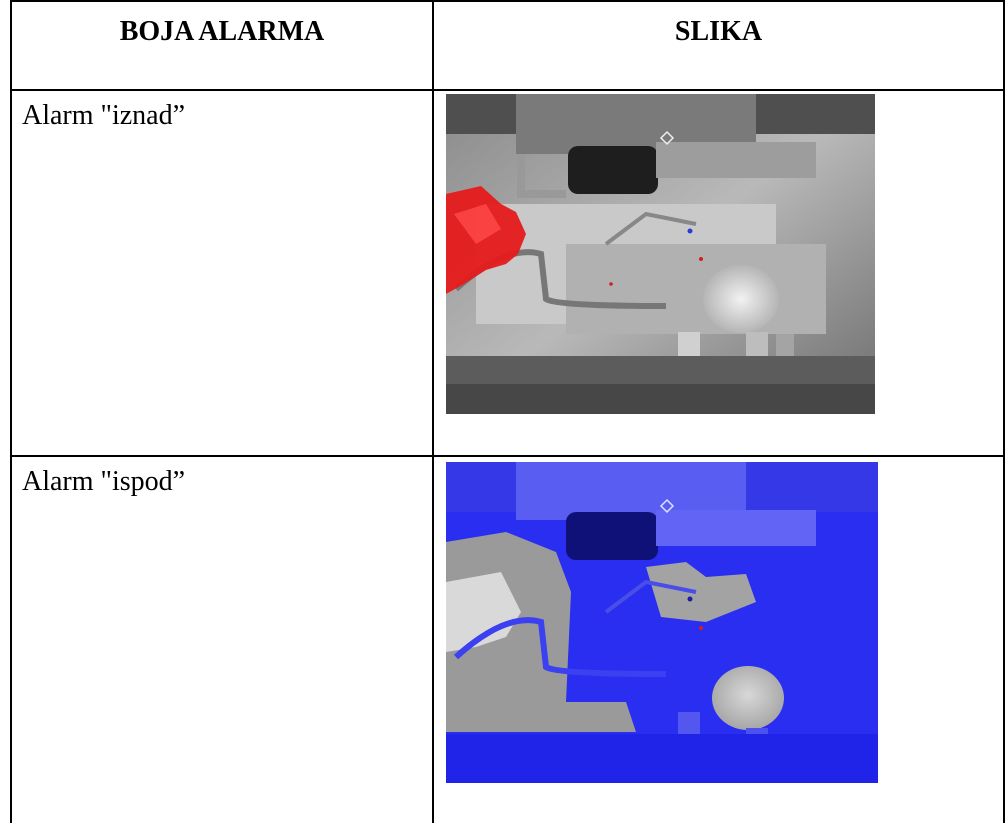 Image resolution: width=1006 pixels, height=823 pixels. I want to click on header-row-divider, so click(507, 90).